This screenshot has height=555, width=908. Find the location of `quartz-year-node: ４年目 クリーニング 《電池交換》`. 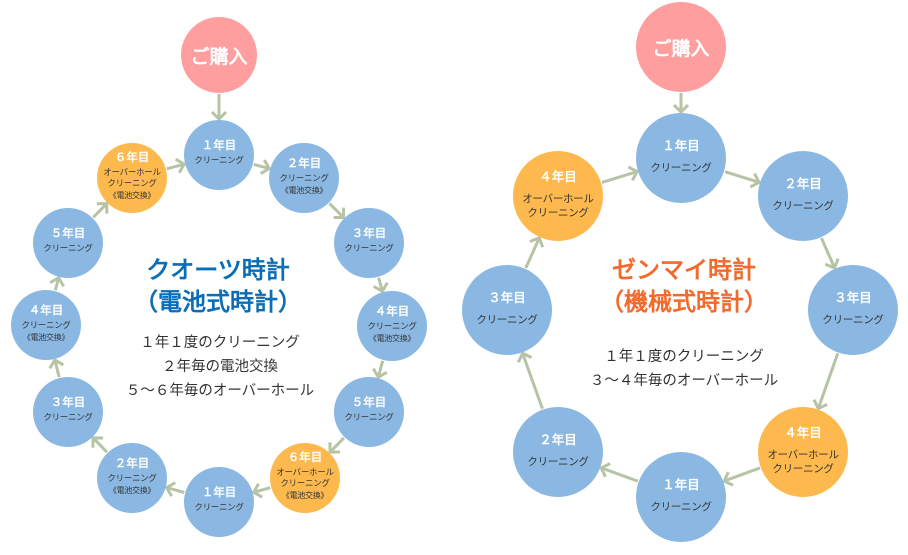

quartz-year-node: ４年目 クリーニング 《電池交換》 is located at coordinates (392, 326).